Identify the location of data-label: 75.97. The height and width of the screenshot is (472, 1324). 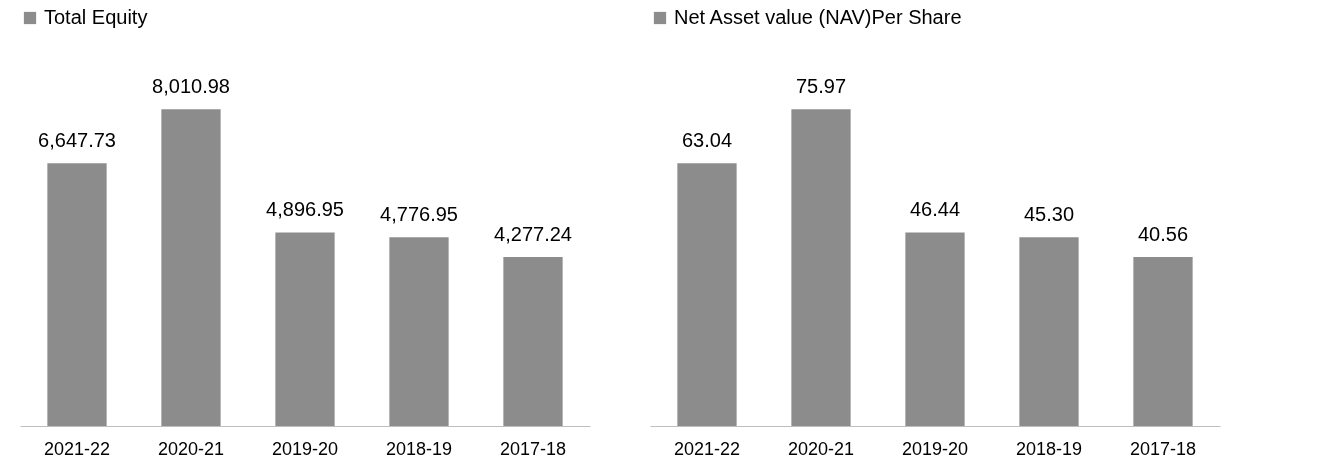
(821, 86).